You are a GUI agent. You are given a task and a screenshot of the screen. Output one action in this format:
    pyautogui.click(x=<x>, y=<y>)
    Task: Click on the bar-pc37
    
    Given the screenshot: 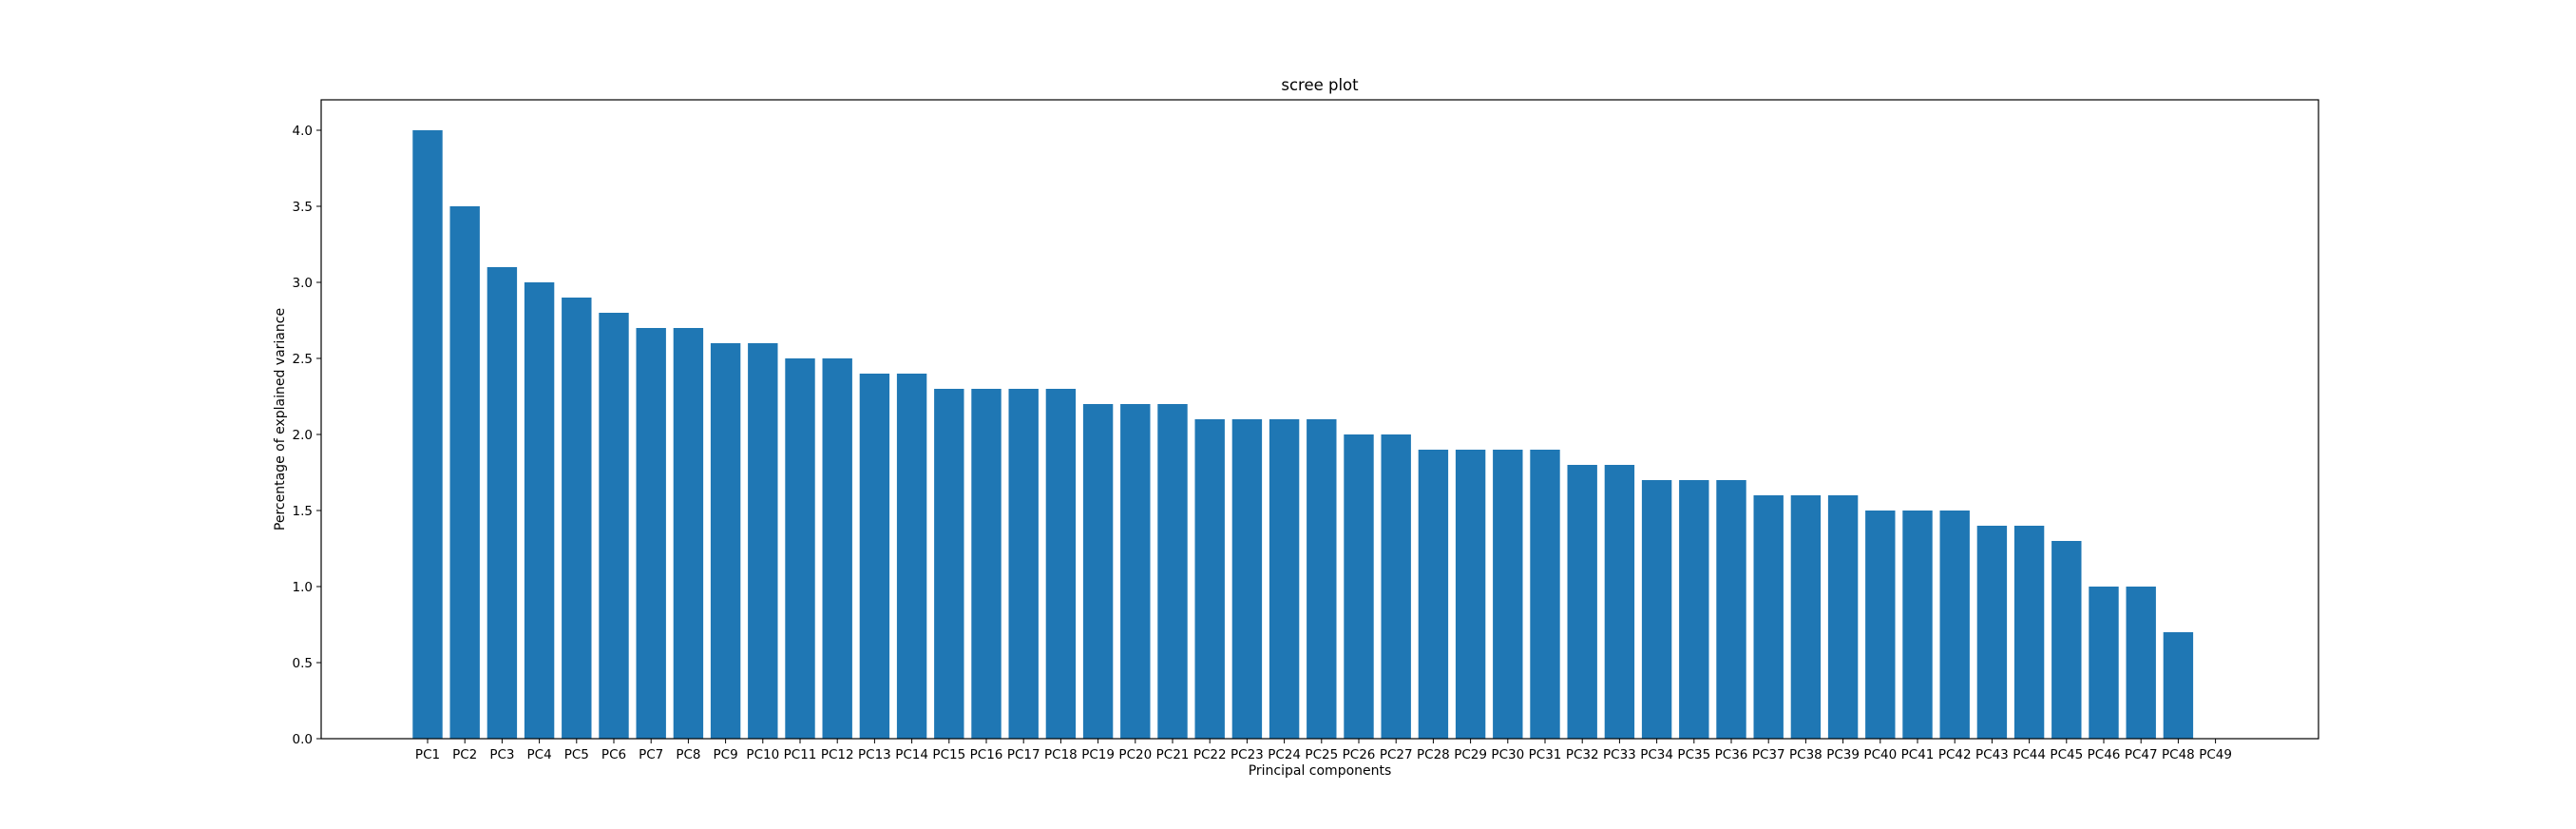 What is the action you would take?
    pyautogui.click(x=1768, y=617)
    